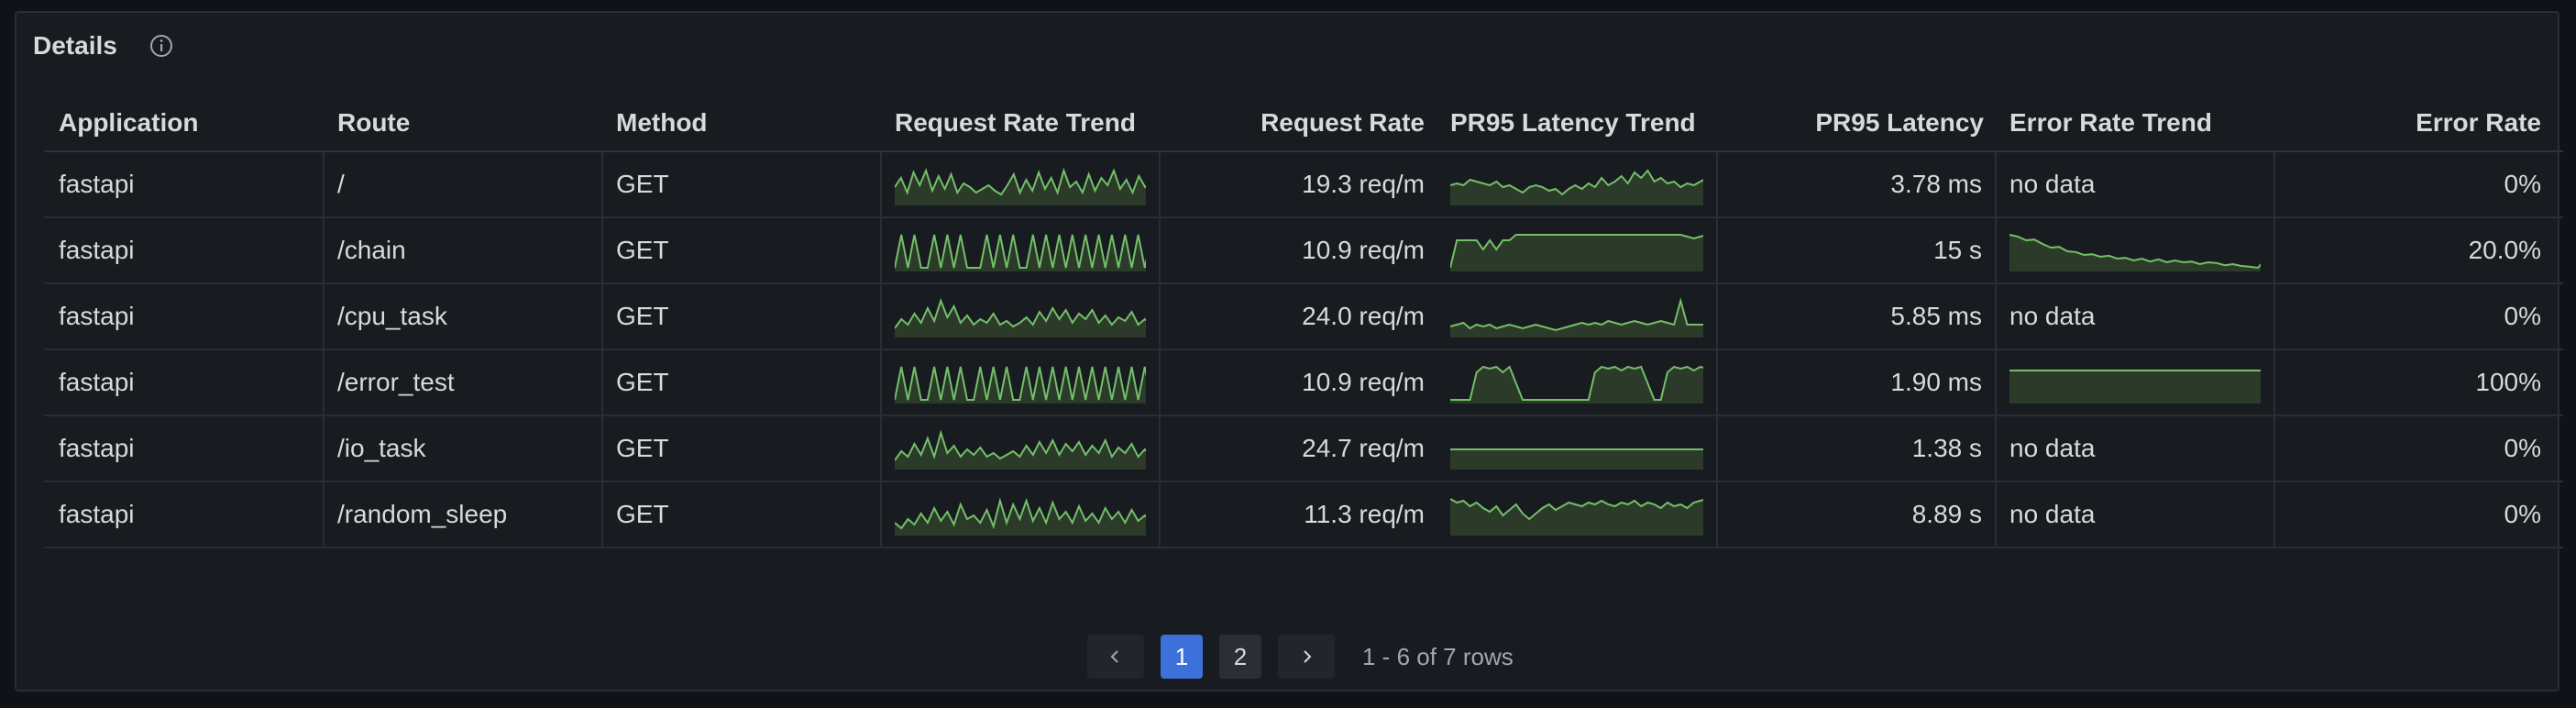  I want to click on page-button-1: 1, so click(1182, 657).